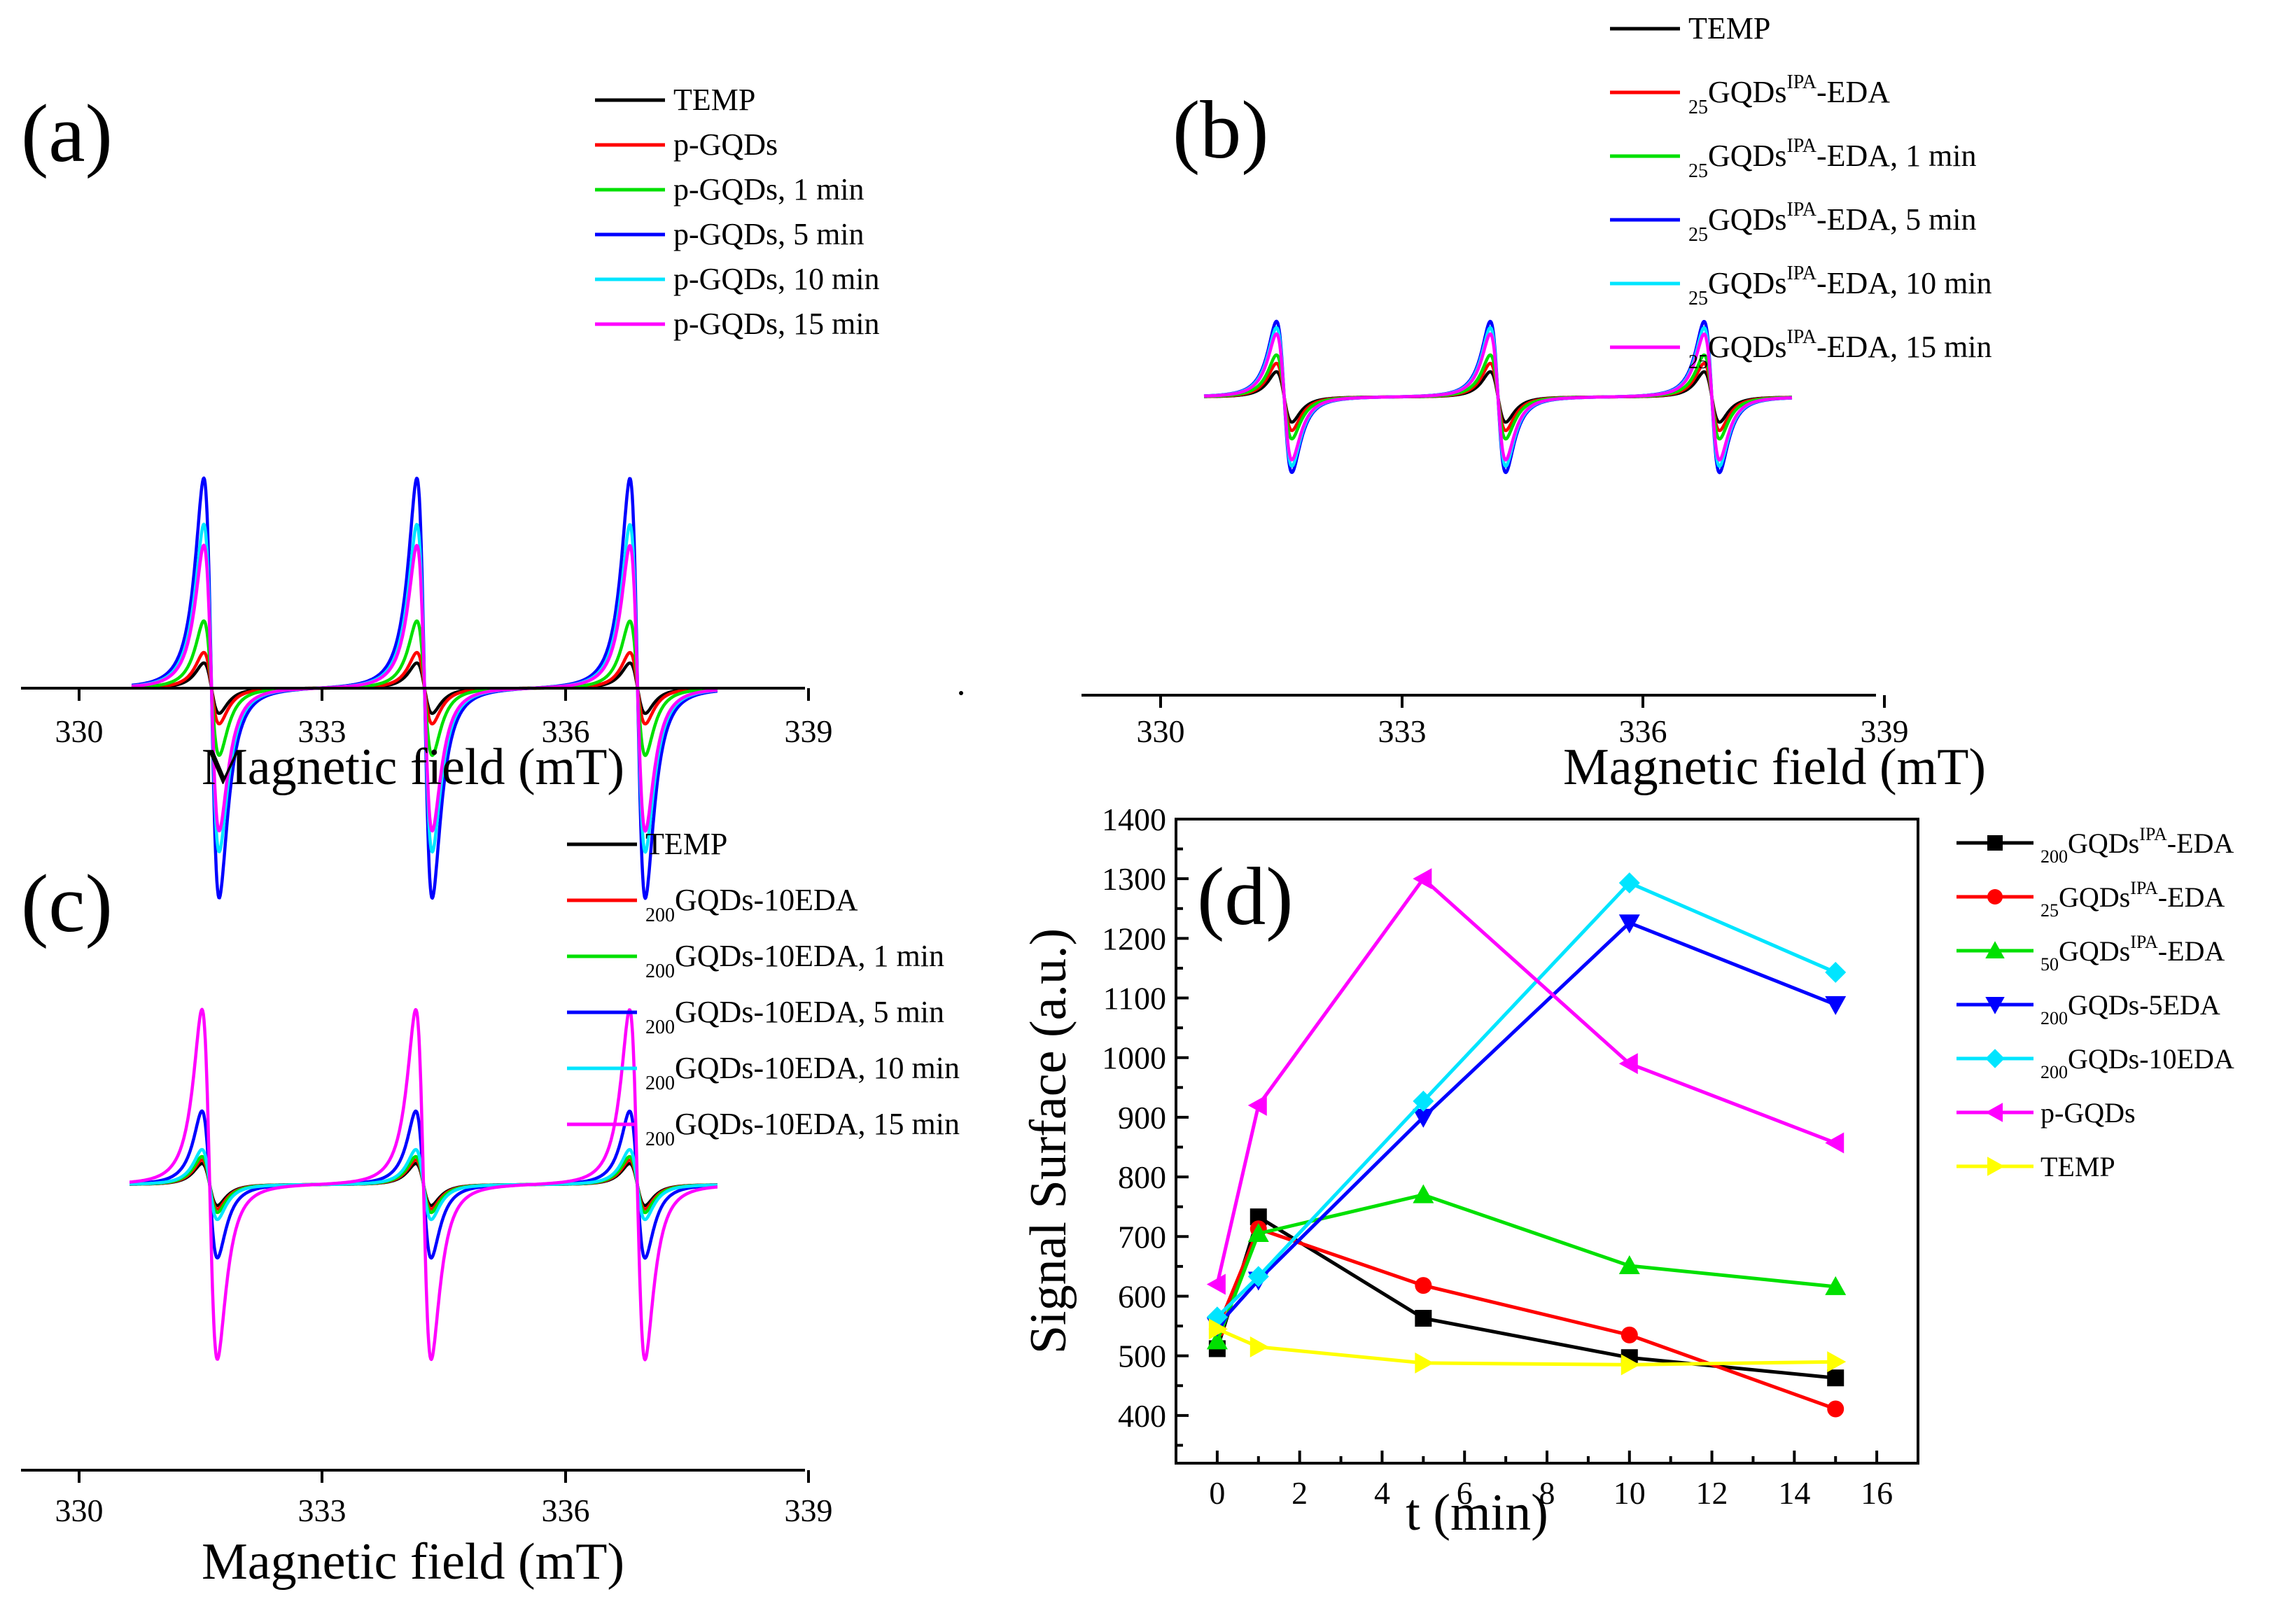  Describe the element at coordinates (802, 1128) in the screenshot. I see `panel-c-legend-label: 200GQDs-10EDA, 15 min` at that location.